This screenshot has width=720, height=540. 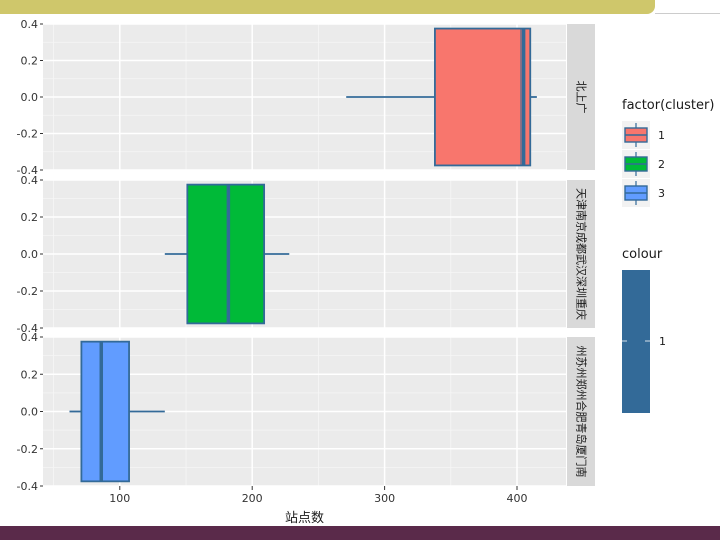 I want to click on legend-colour-bar, so click(x=636, y=341).